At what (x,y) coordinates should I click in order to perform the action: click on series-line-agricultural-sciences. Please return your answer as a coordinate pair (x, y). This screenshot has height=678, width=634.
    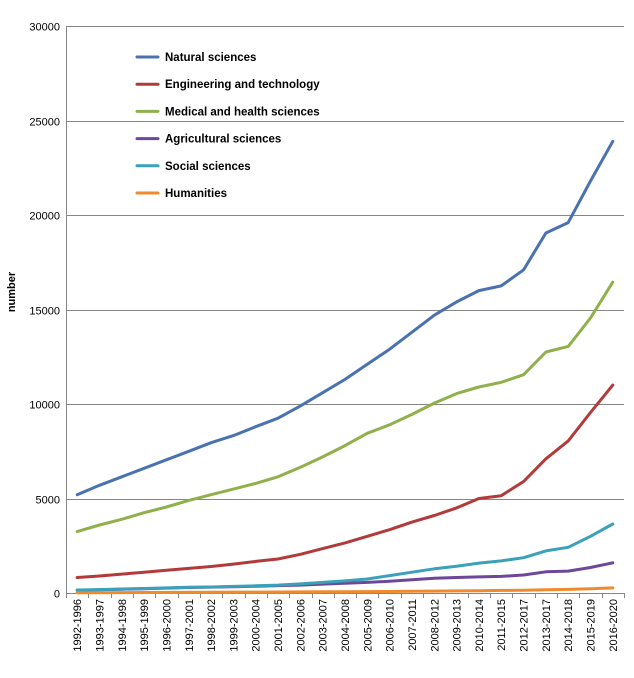
    Looking at the image, I should click on (345, 576).